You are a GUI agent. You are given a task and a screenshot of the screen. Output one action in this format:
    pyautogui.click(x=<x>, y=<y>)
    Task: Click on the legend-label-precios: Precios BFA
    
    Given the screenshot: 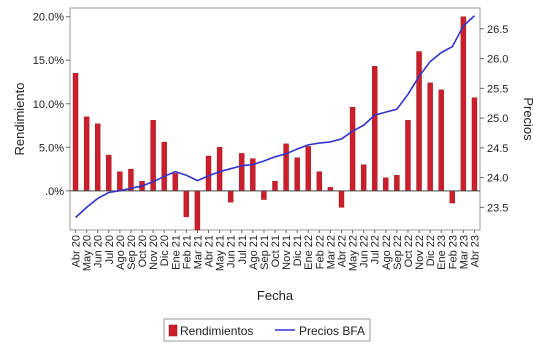 What is the action you would take?
    pyautogui.click(x=332, y=331)
    